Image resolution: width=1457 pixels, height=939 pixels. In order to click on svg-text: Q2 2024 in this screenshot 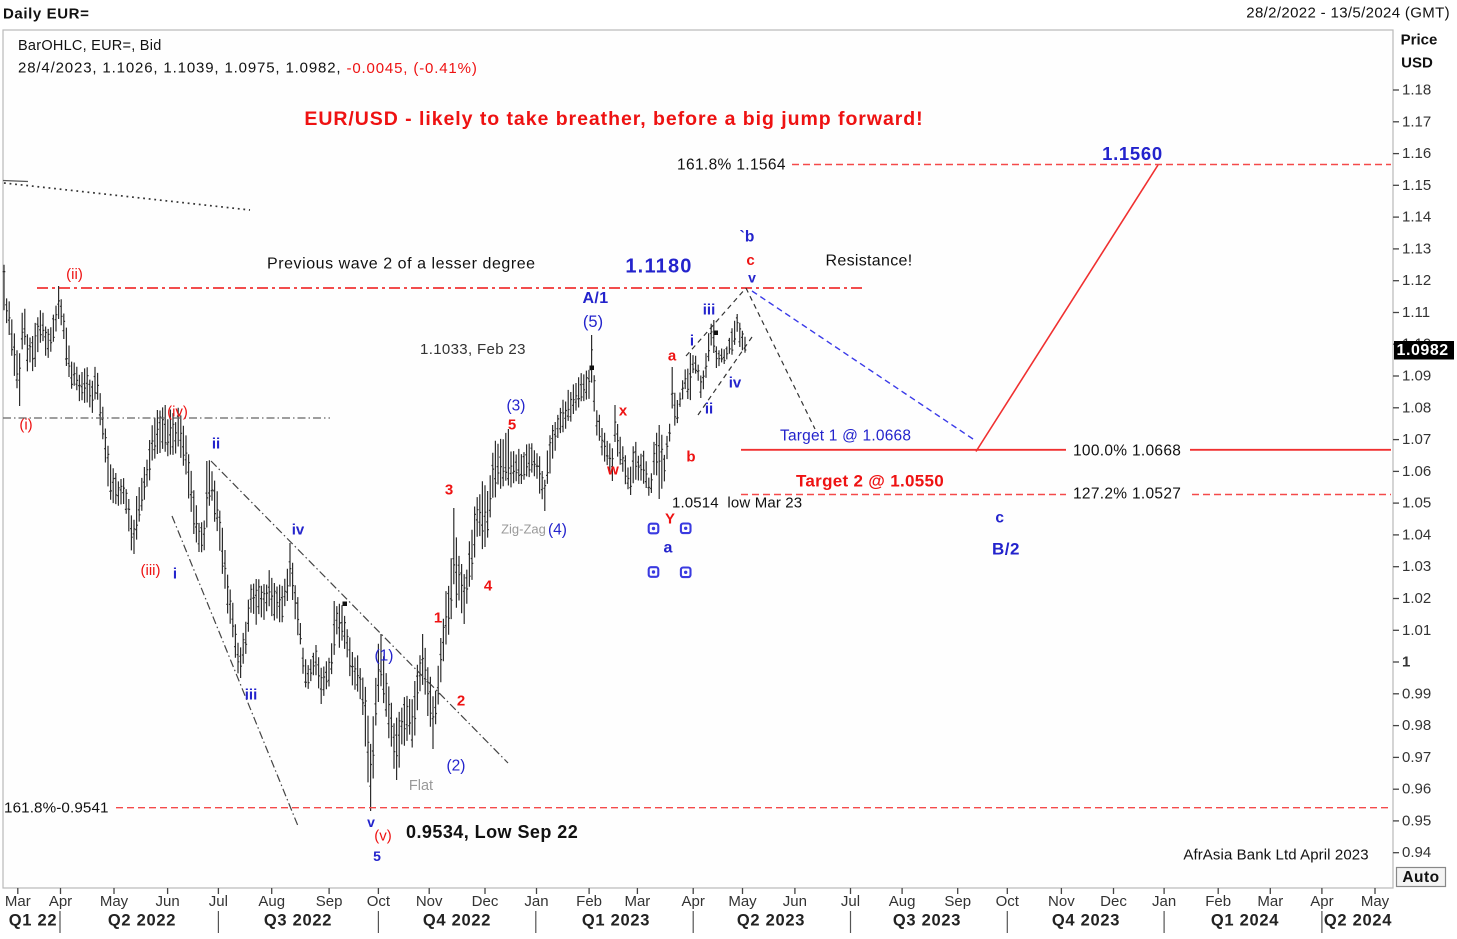, I will do `click(1358, 921)`.